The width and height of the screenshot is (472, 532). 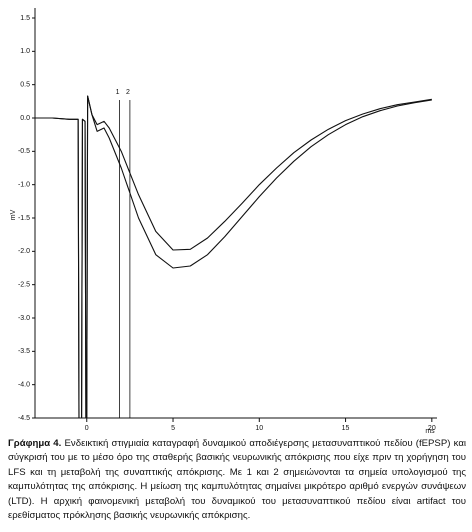 I want to click on y-tick-label: -3.0, so click(x=24, y=318).